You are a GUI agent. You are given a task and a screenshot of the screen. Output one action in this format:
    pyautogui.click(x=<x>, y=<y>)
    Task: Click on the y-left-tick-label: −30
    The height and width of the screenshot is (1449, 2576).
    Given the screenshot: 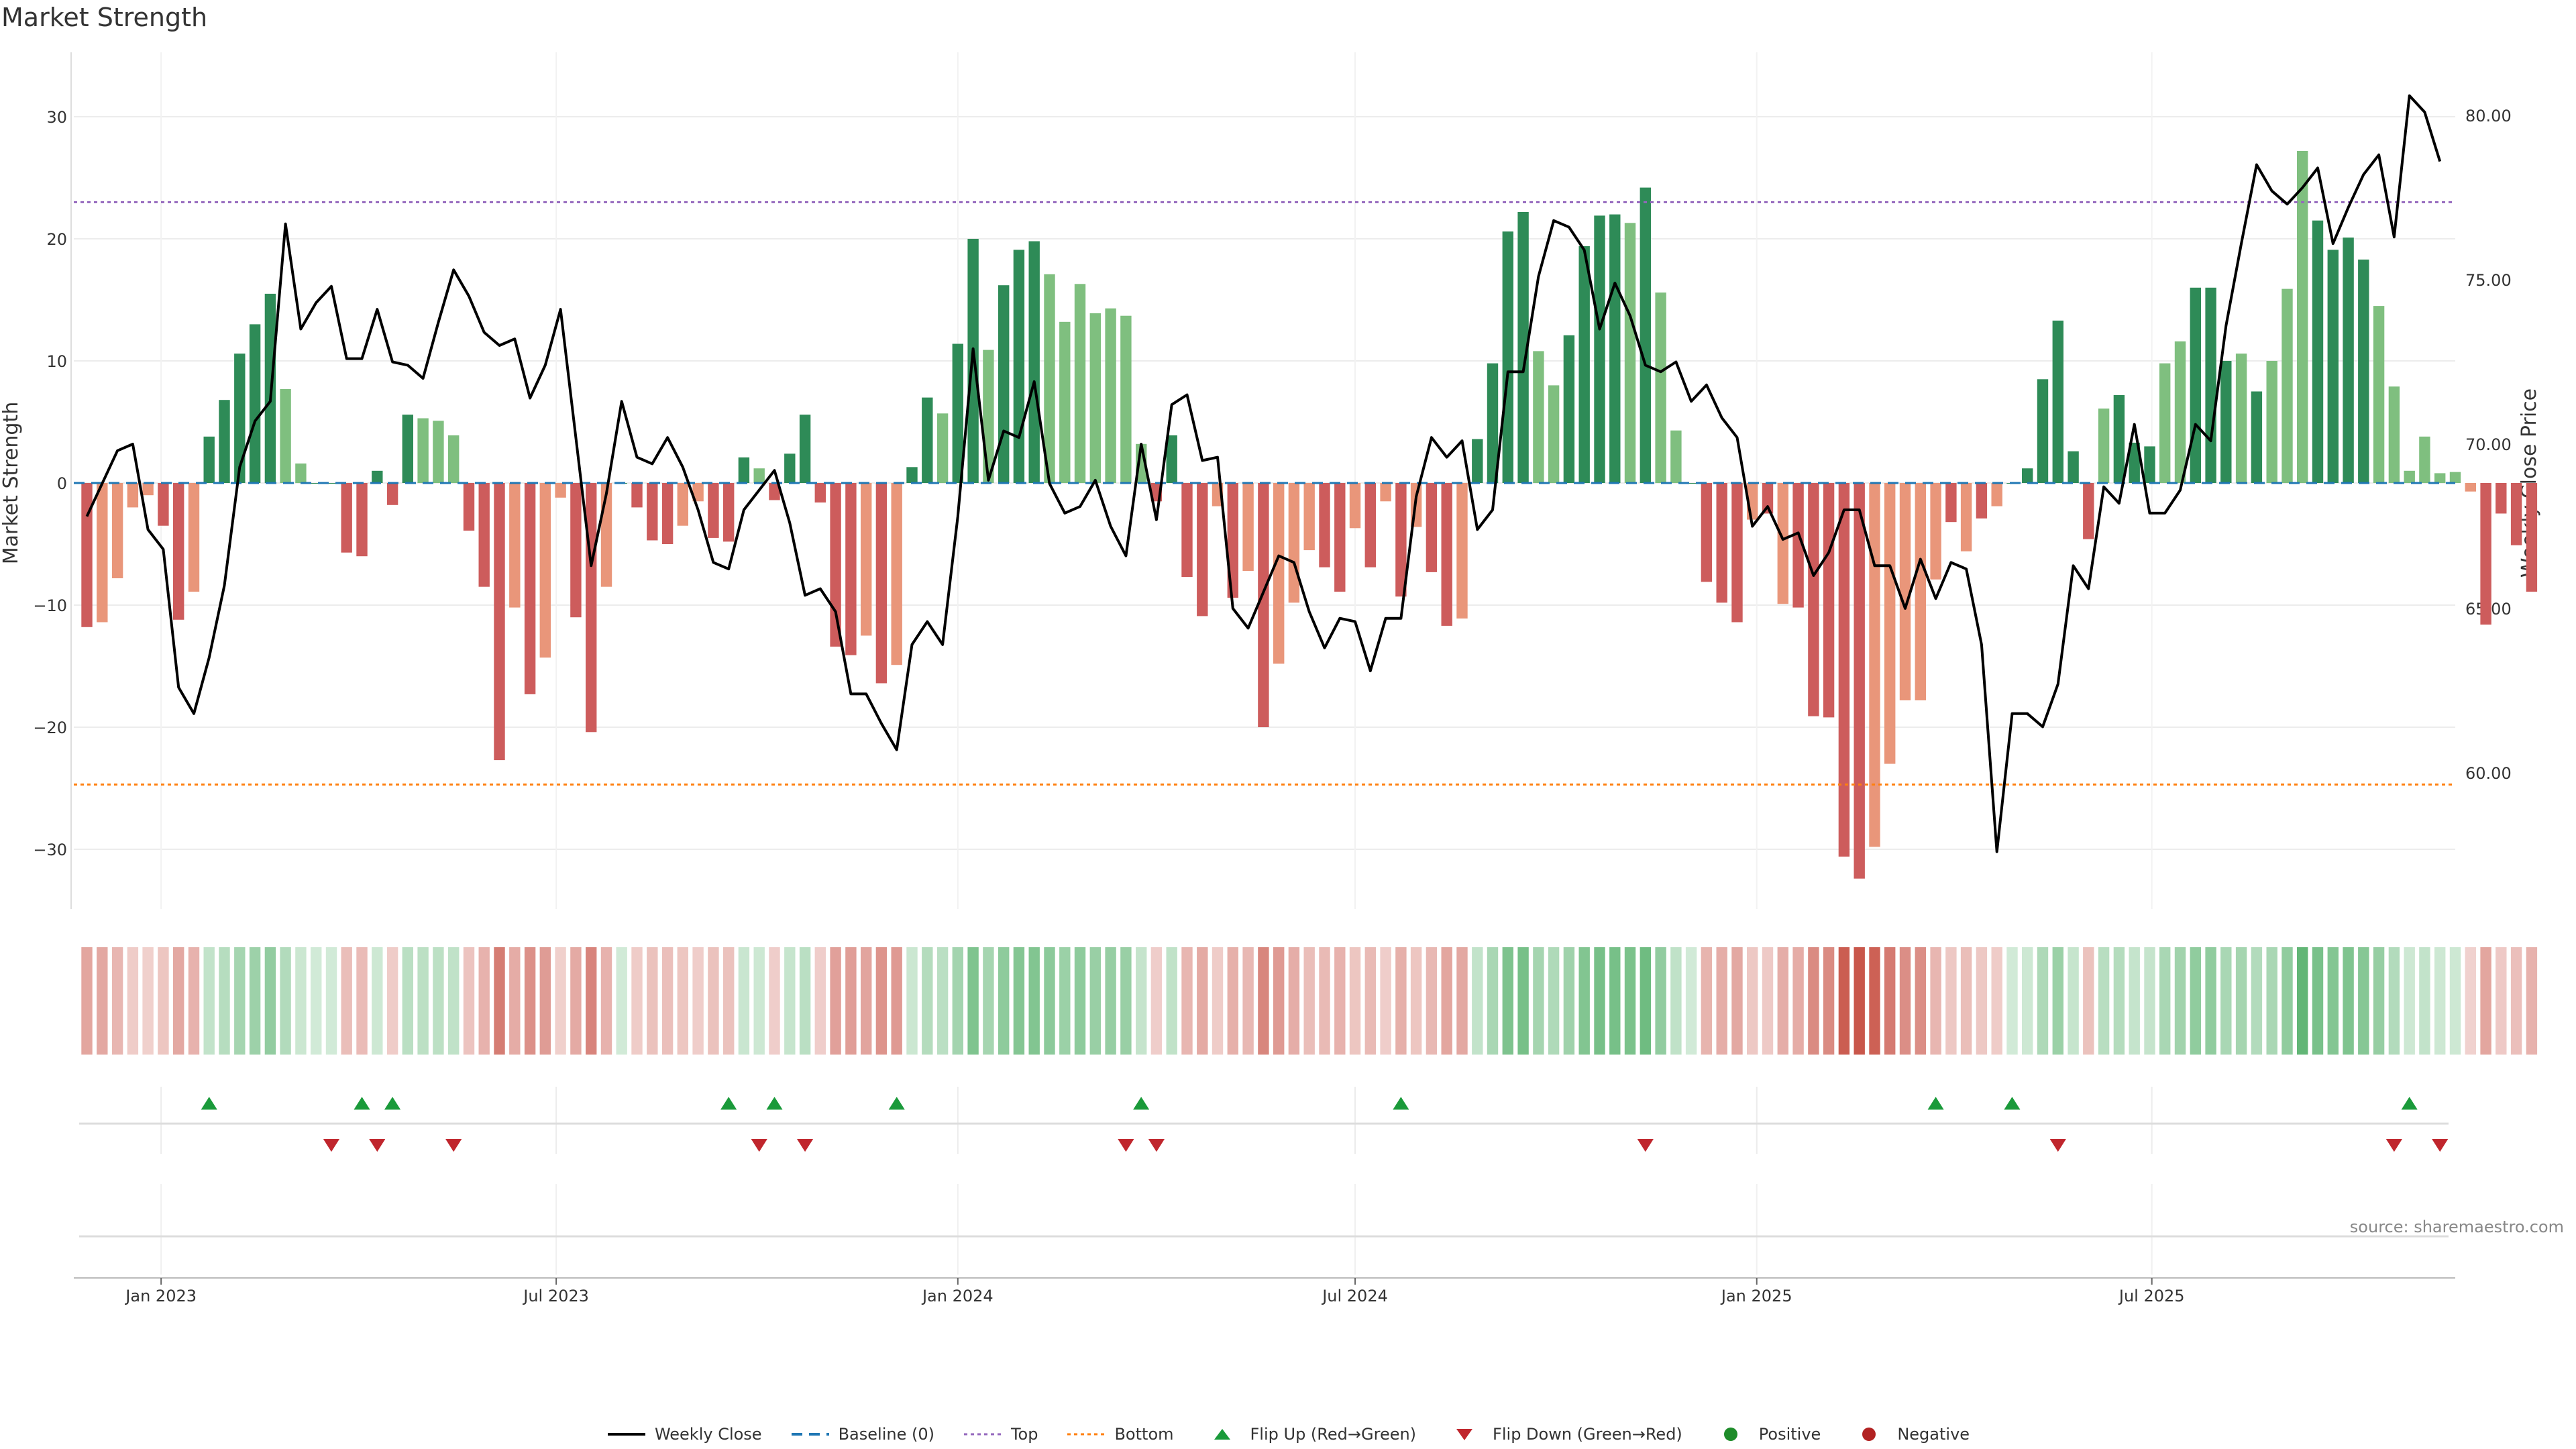 What is the action you would take?
    pyautogui.click(x=50, y=850)
    